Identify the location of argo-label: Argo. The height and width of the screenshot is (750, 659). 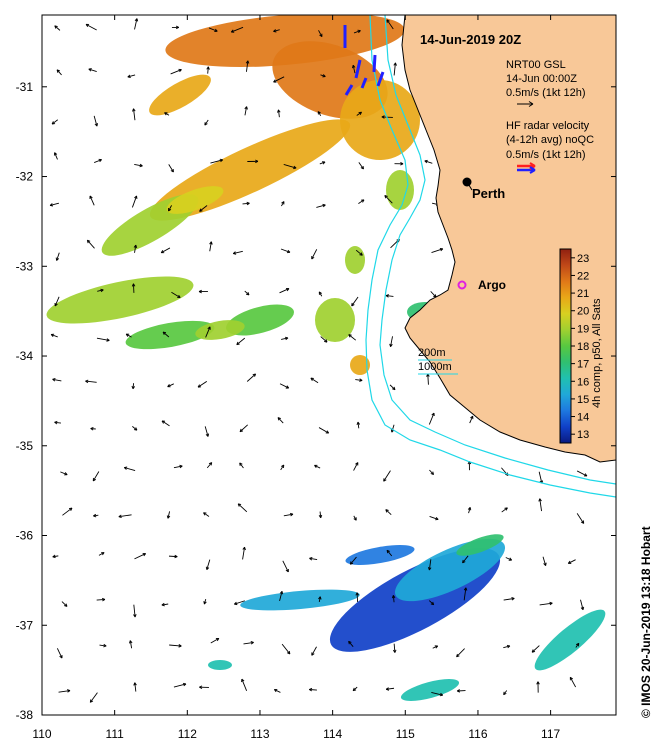
(492, 285).